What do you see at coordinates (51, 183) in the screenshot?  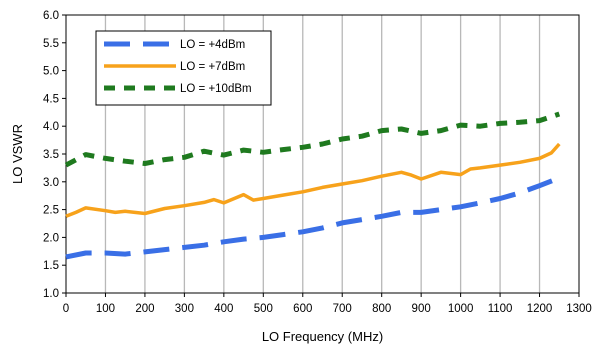 I see `y-tick-label: 3.0` at bounding box center [51, 183].